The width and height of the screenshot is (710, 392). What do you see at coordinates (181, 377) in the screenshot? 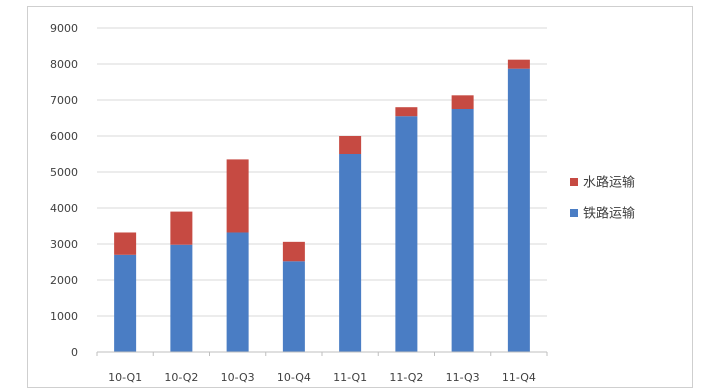
I see `x-tick-label: 10-Q2` at bounding box center [181, 377].